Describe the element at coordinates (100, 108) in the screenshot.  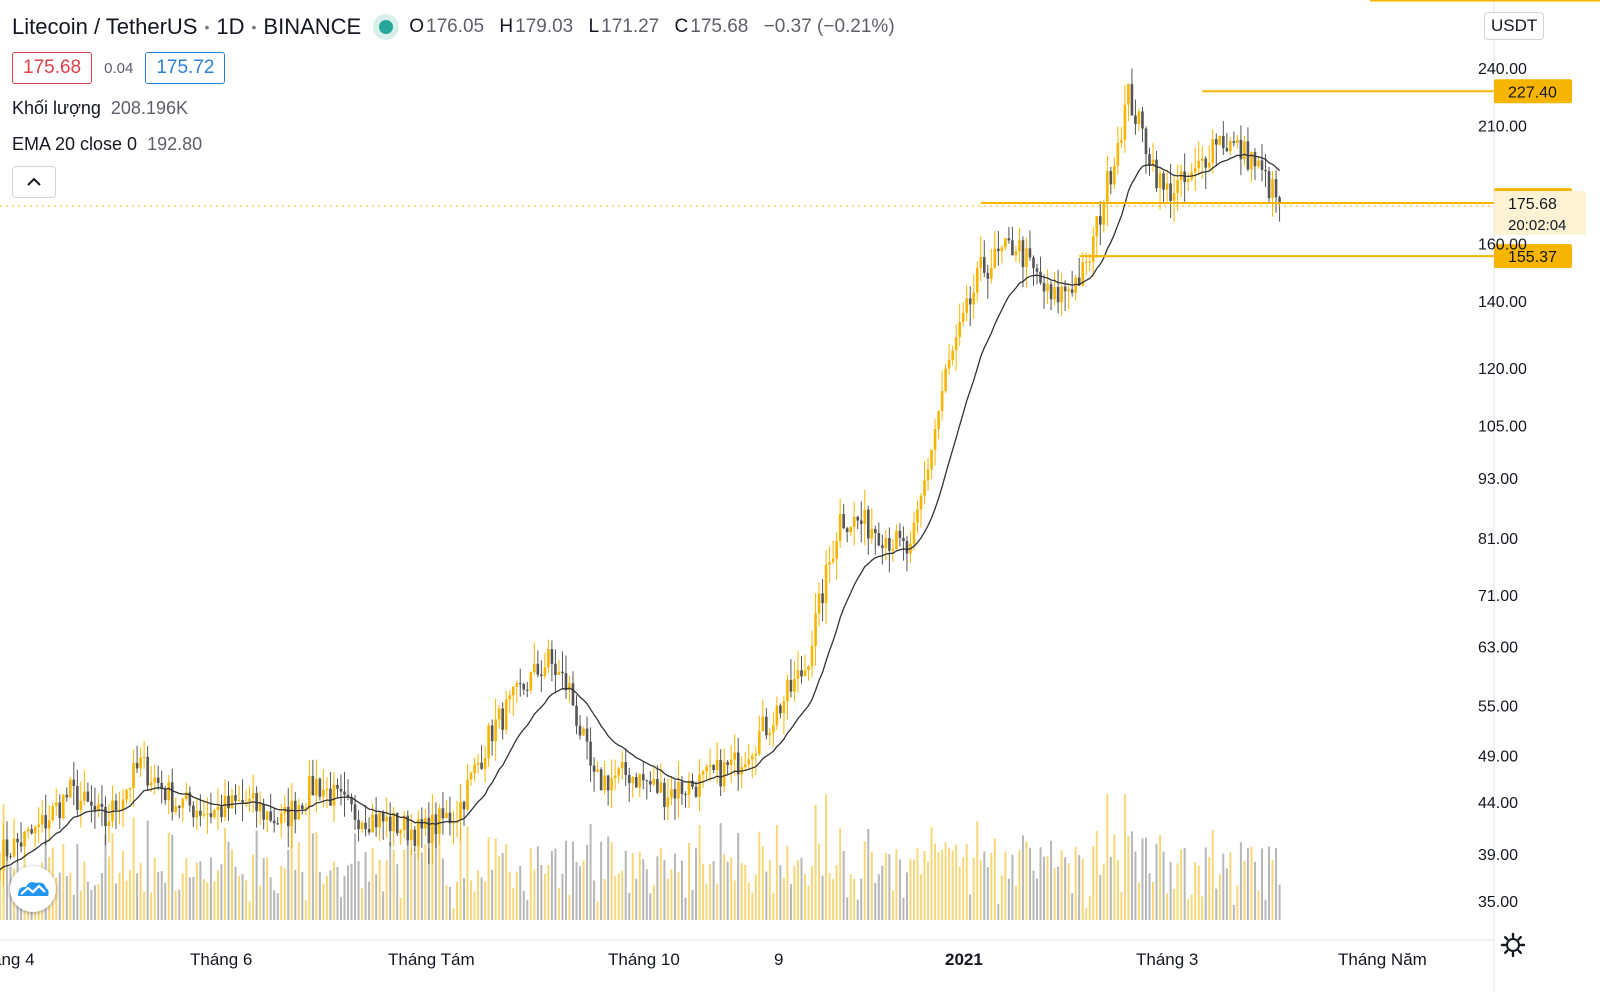
I see `volume-legend: Khối lượng 208.196K` at that location.